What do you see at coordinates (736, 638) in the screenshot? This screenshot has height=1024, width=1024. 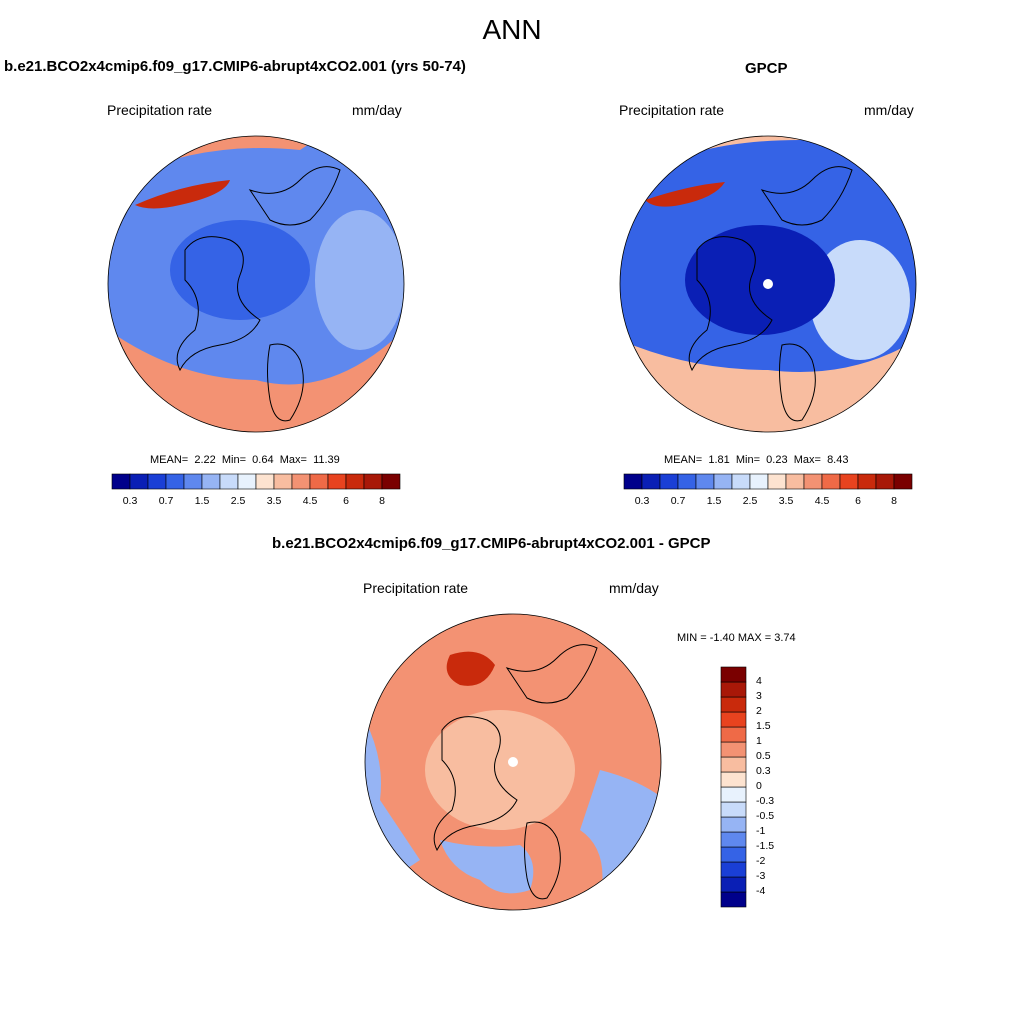 I see `panel3-stats: MIN = -1.40 MAX = 3.74` at bounding box center [736, 638].